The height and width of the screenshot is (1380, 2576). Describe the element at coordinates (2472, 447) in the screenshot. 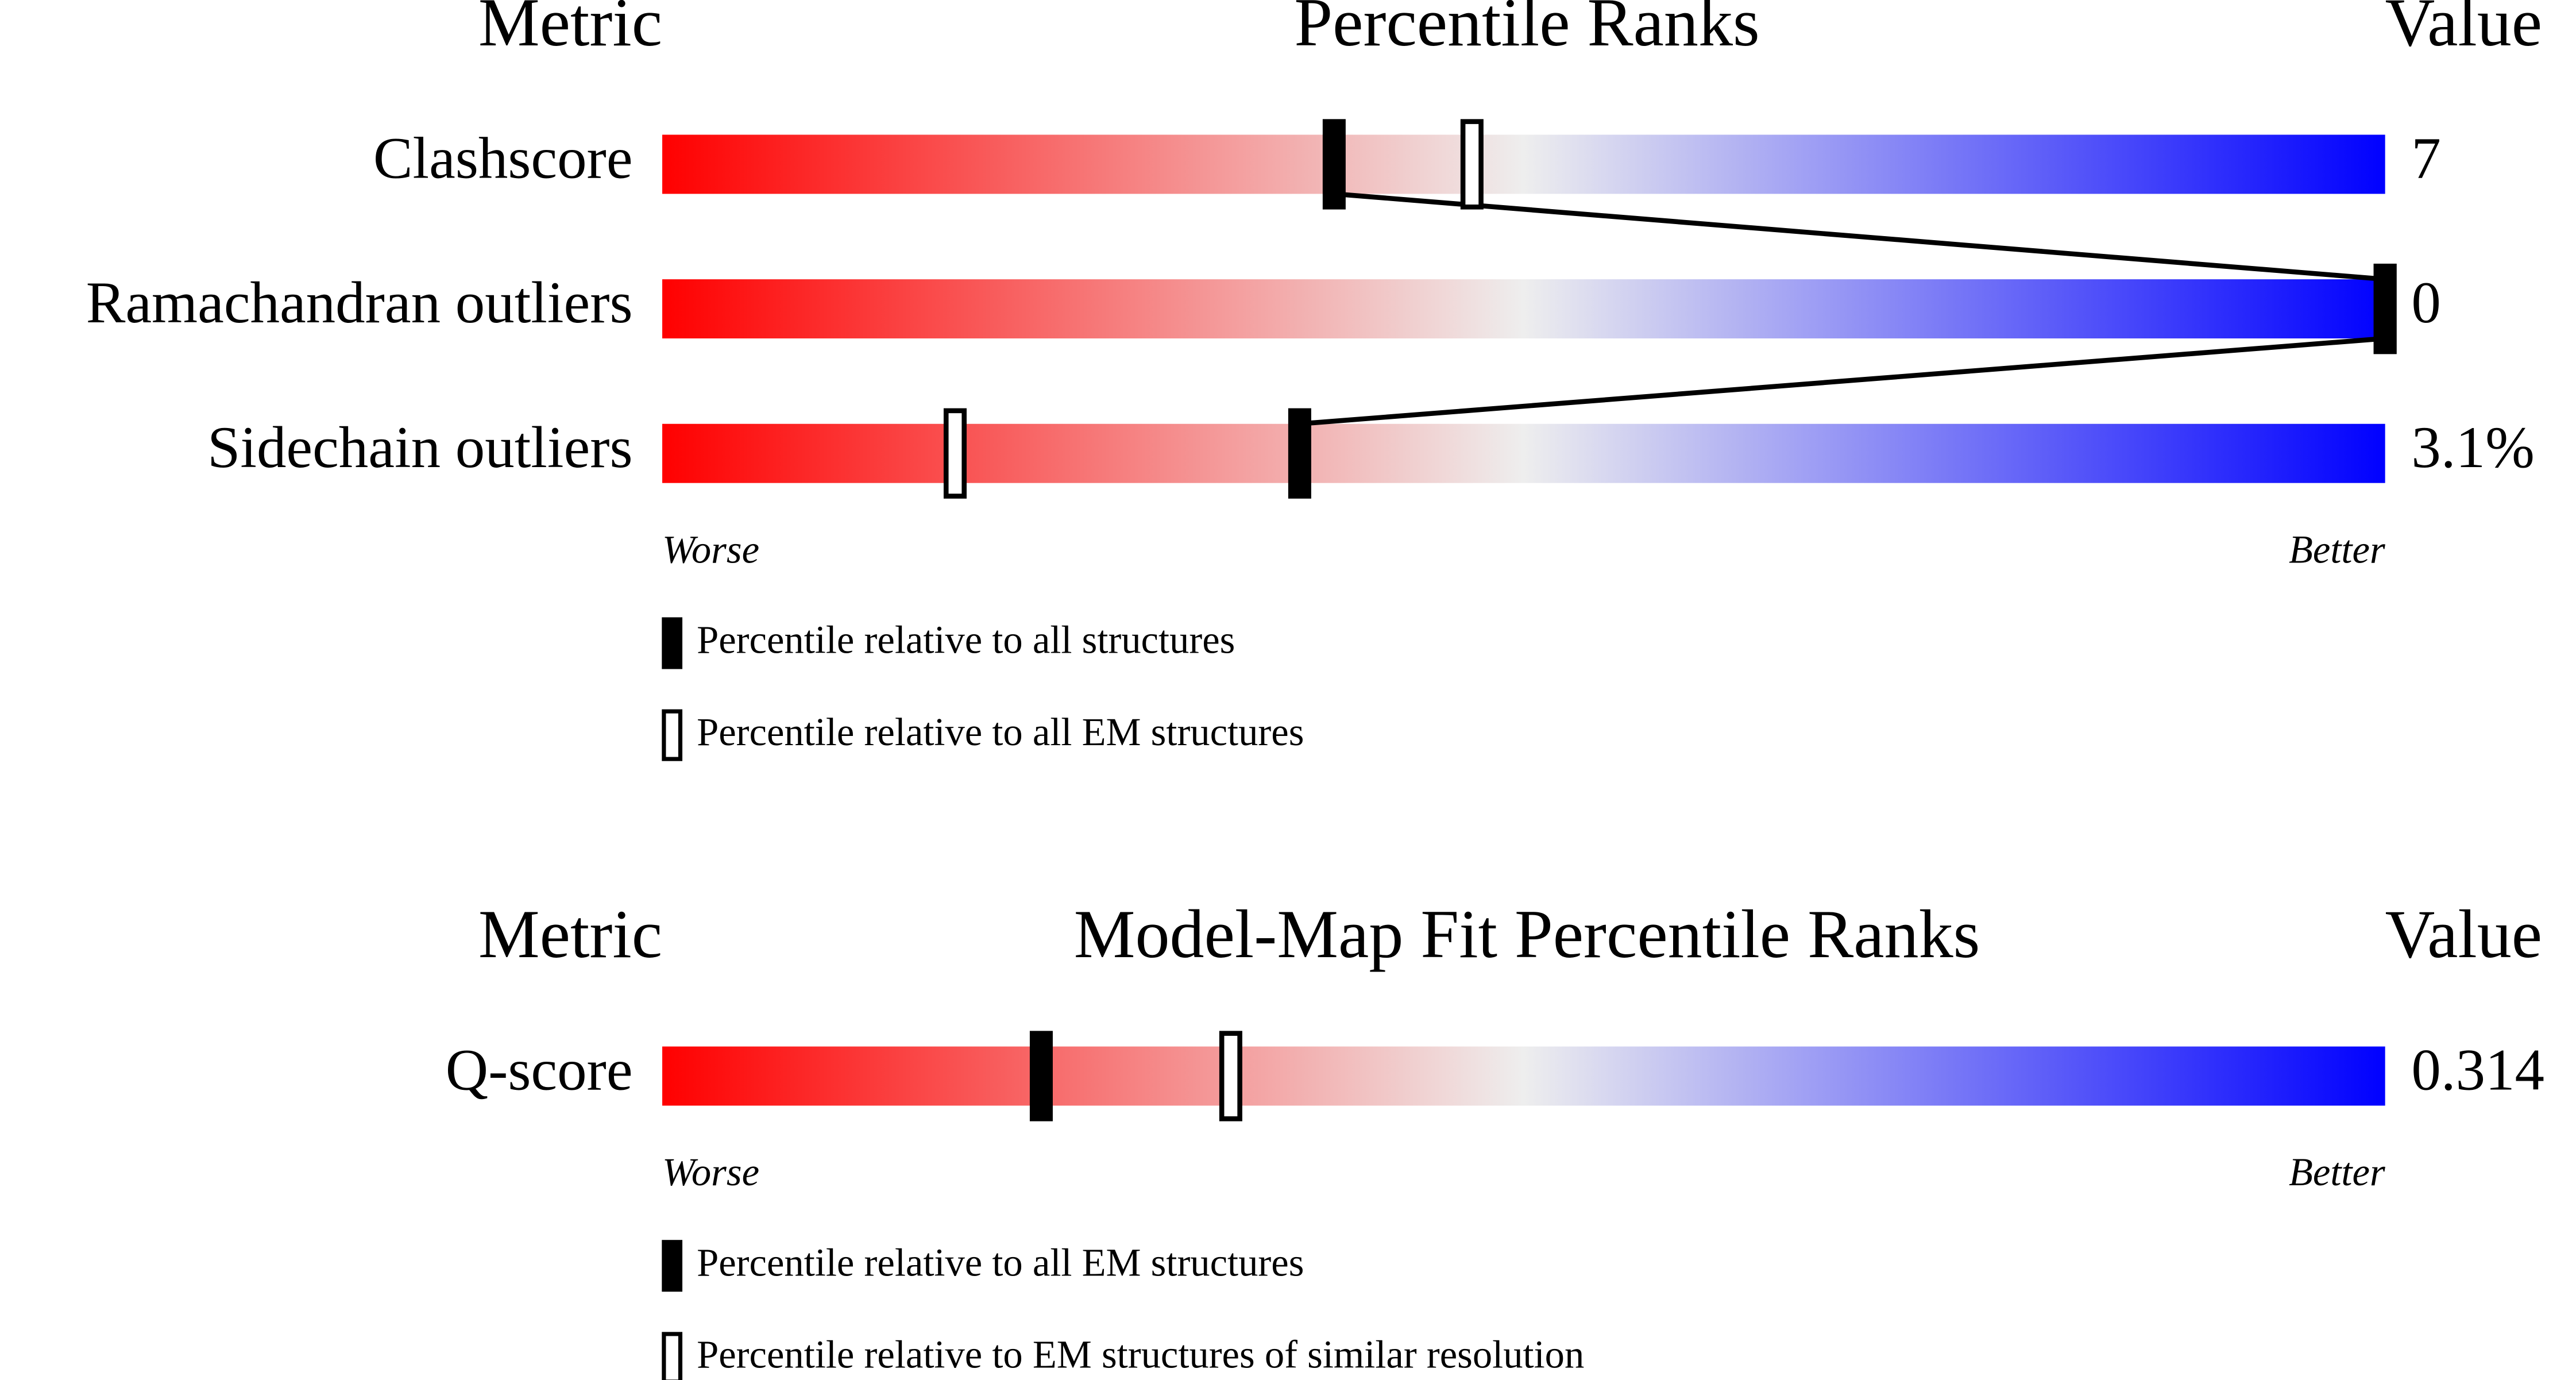

I see `metric-value: 3.1%` at that location.